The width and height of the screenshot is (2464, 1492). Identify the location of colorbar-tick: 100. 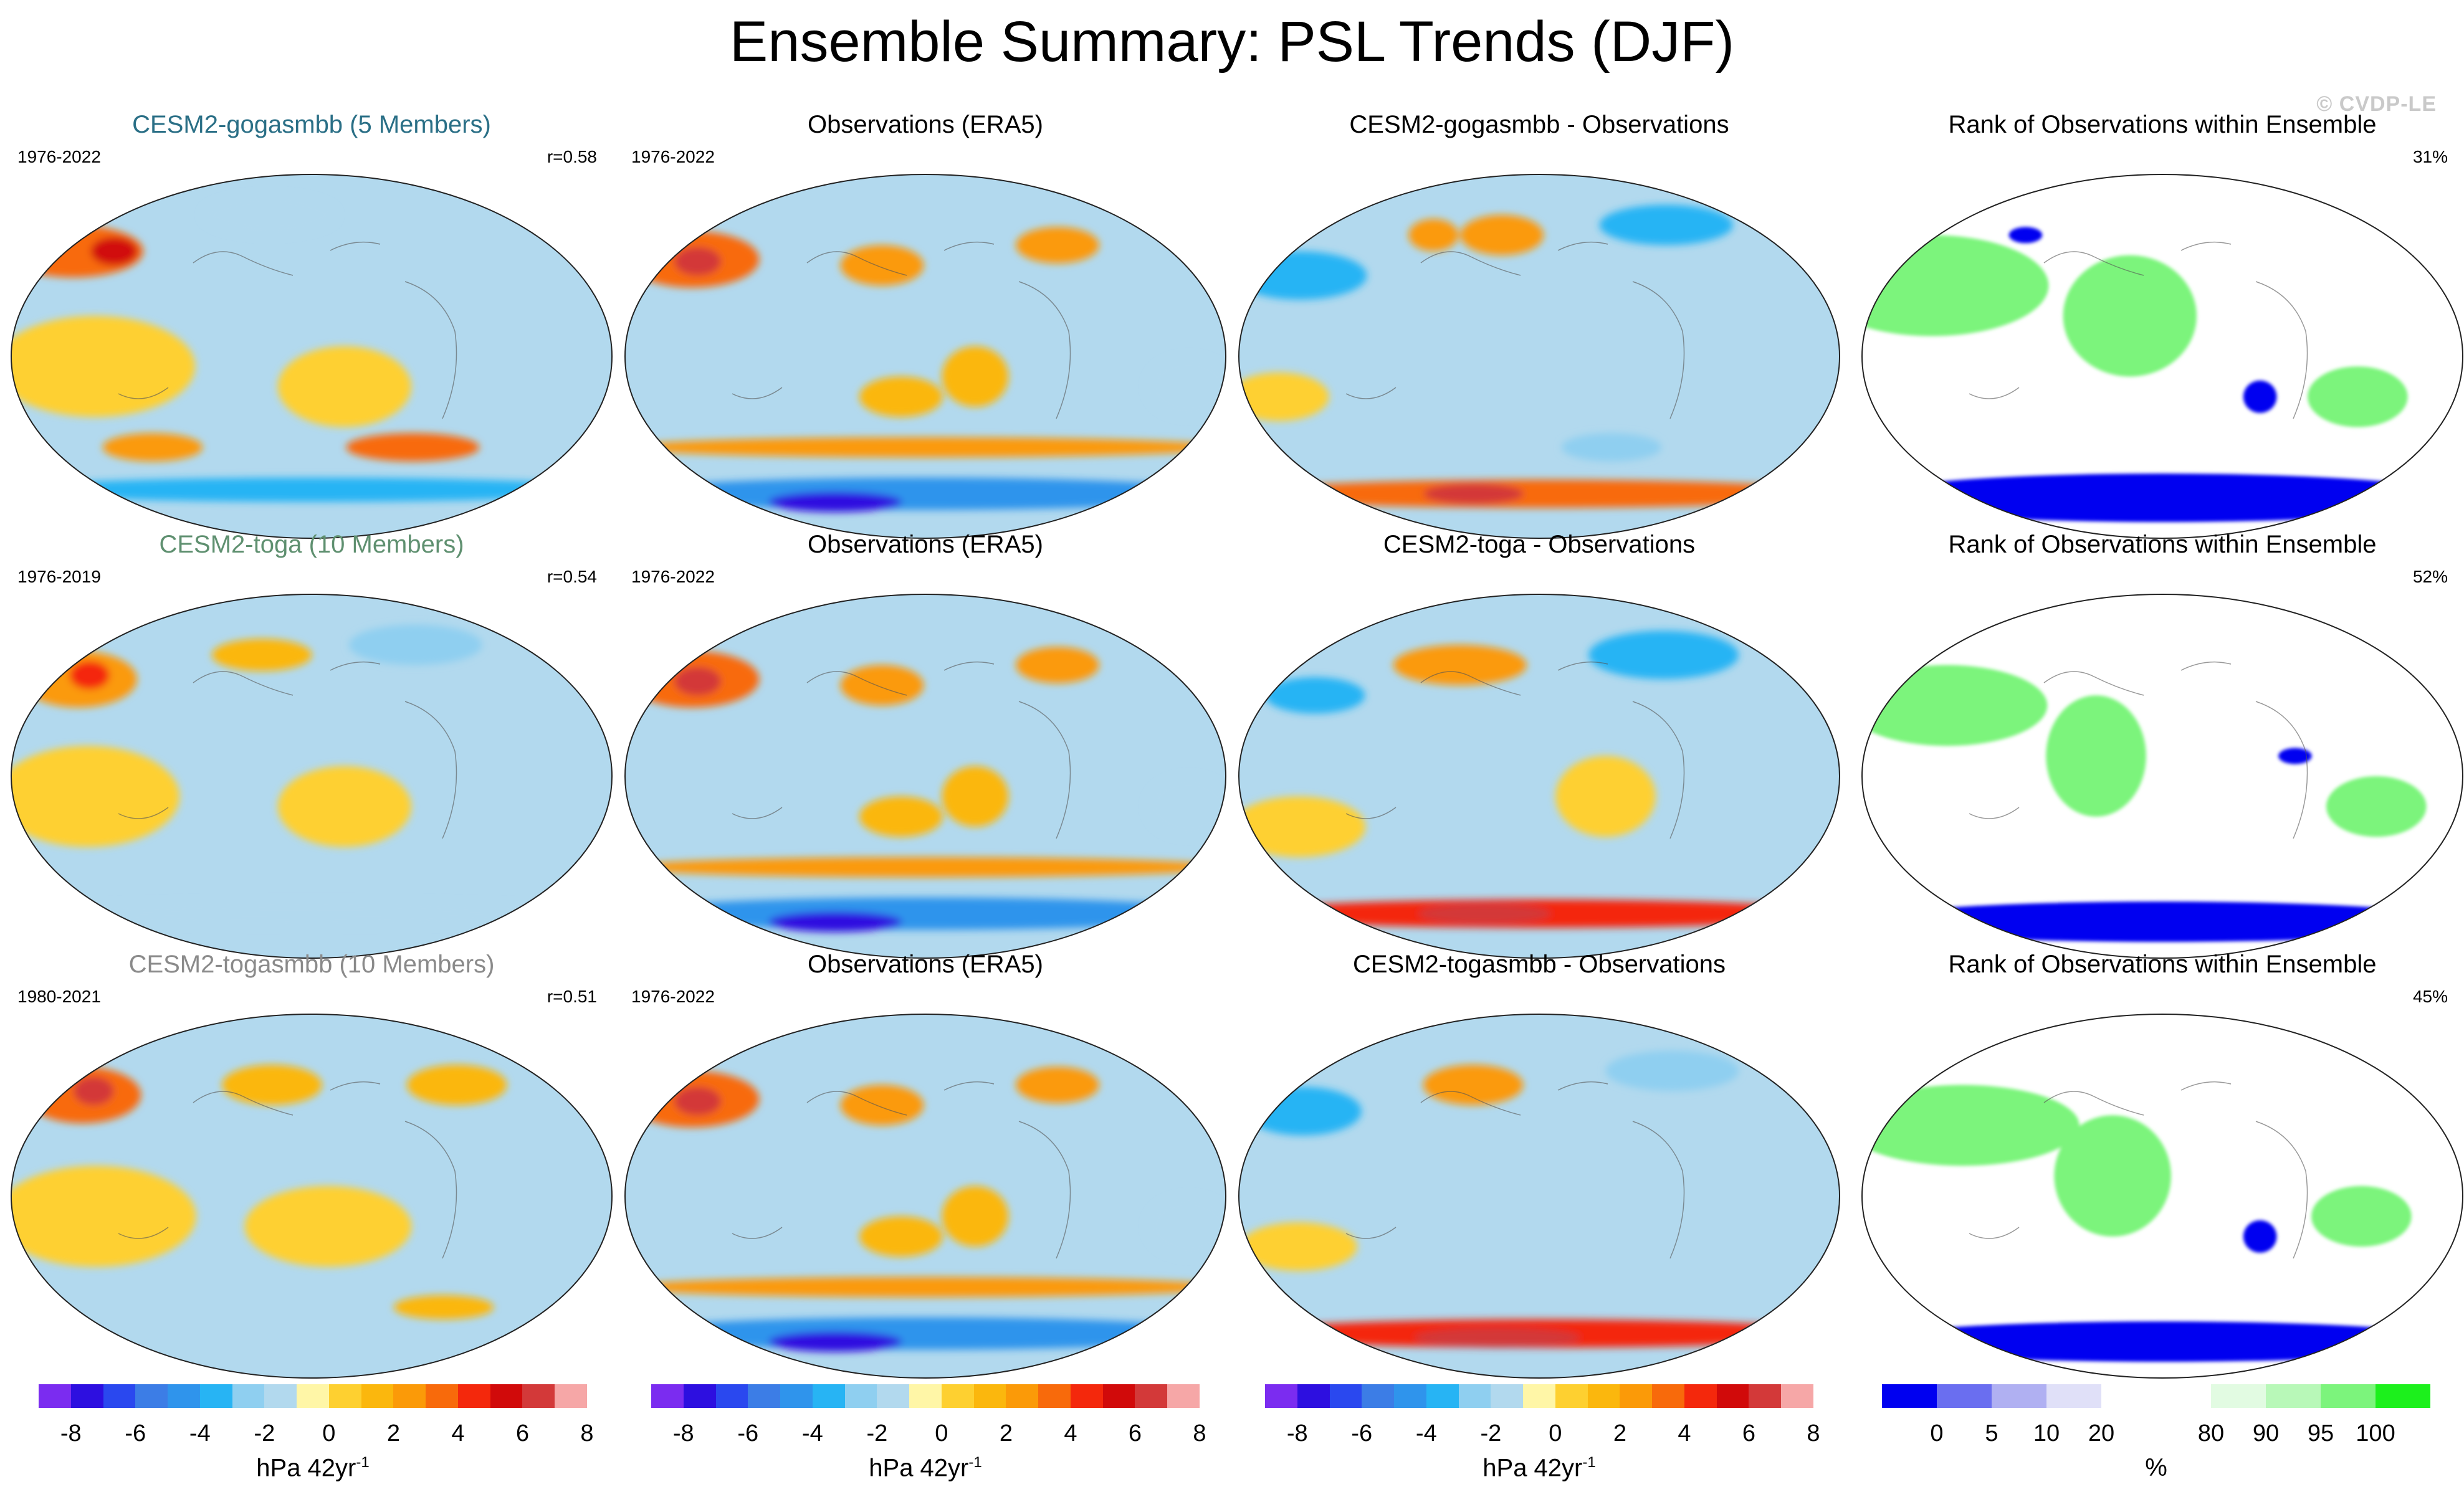
(2375, 1433).